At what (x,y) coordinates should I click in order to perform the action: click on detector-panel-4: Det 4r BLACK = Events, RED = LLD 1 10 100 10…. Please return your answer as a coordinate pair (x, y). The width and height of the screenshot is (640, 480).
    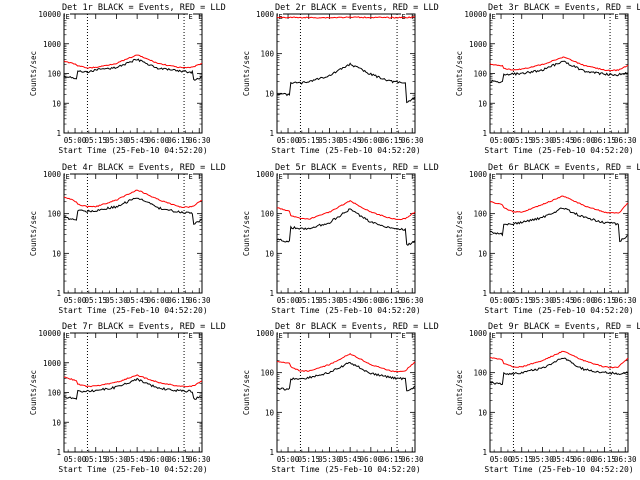
    Looking at the image, I should click on (127, 239).